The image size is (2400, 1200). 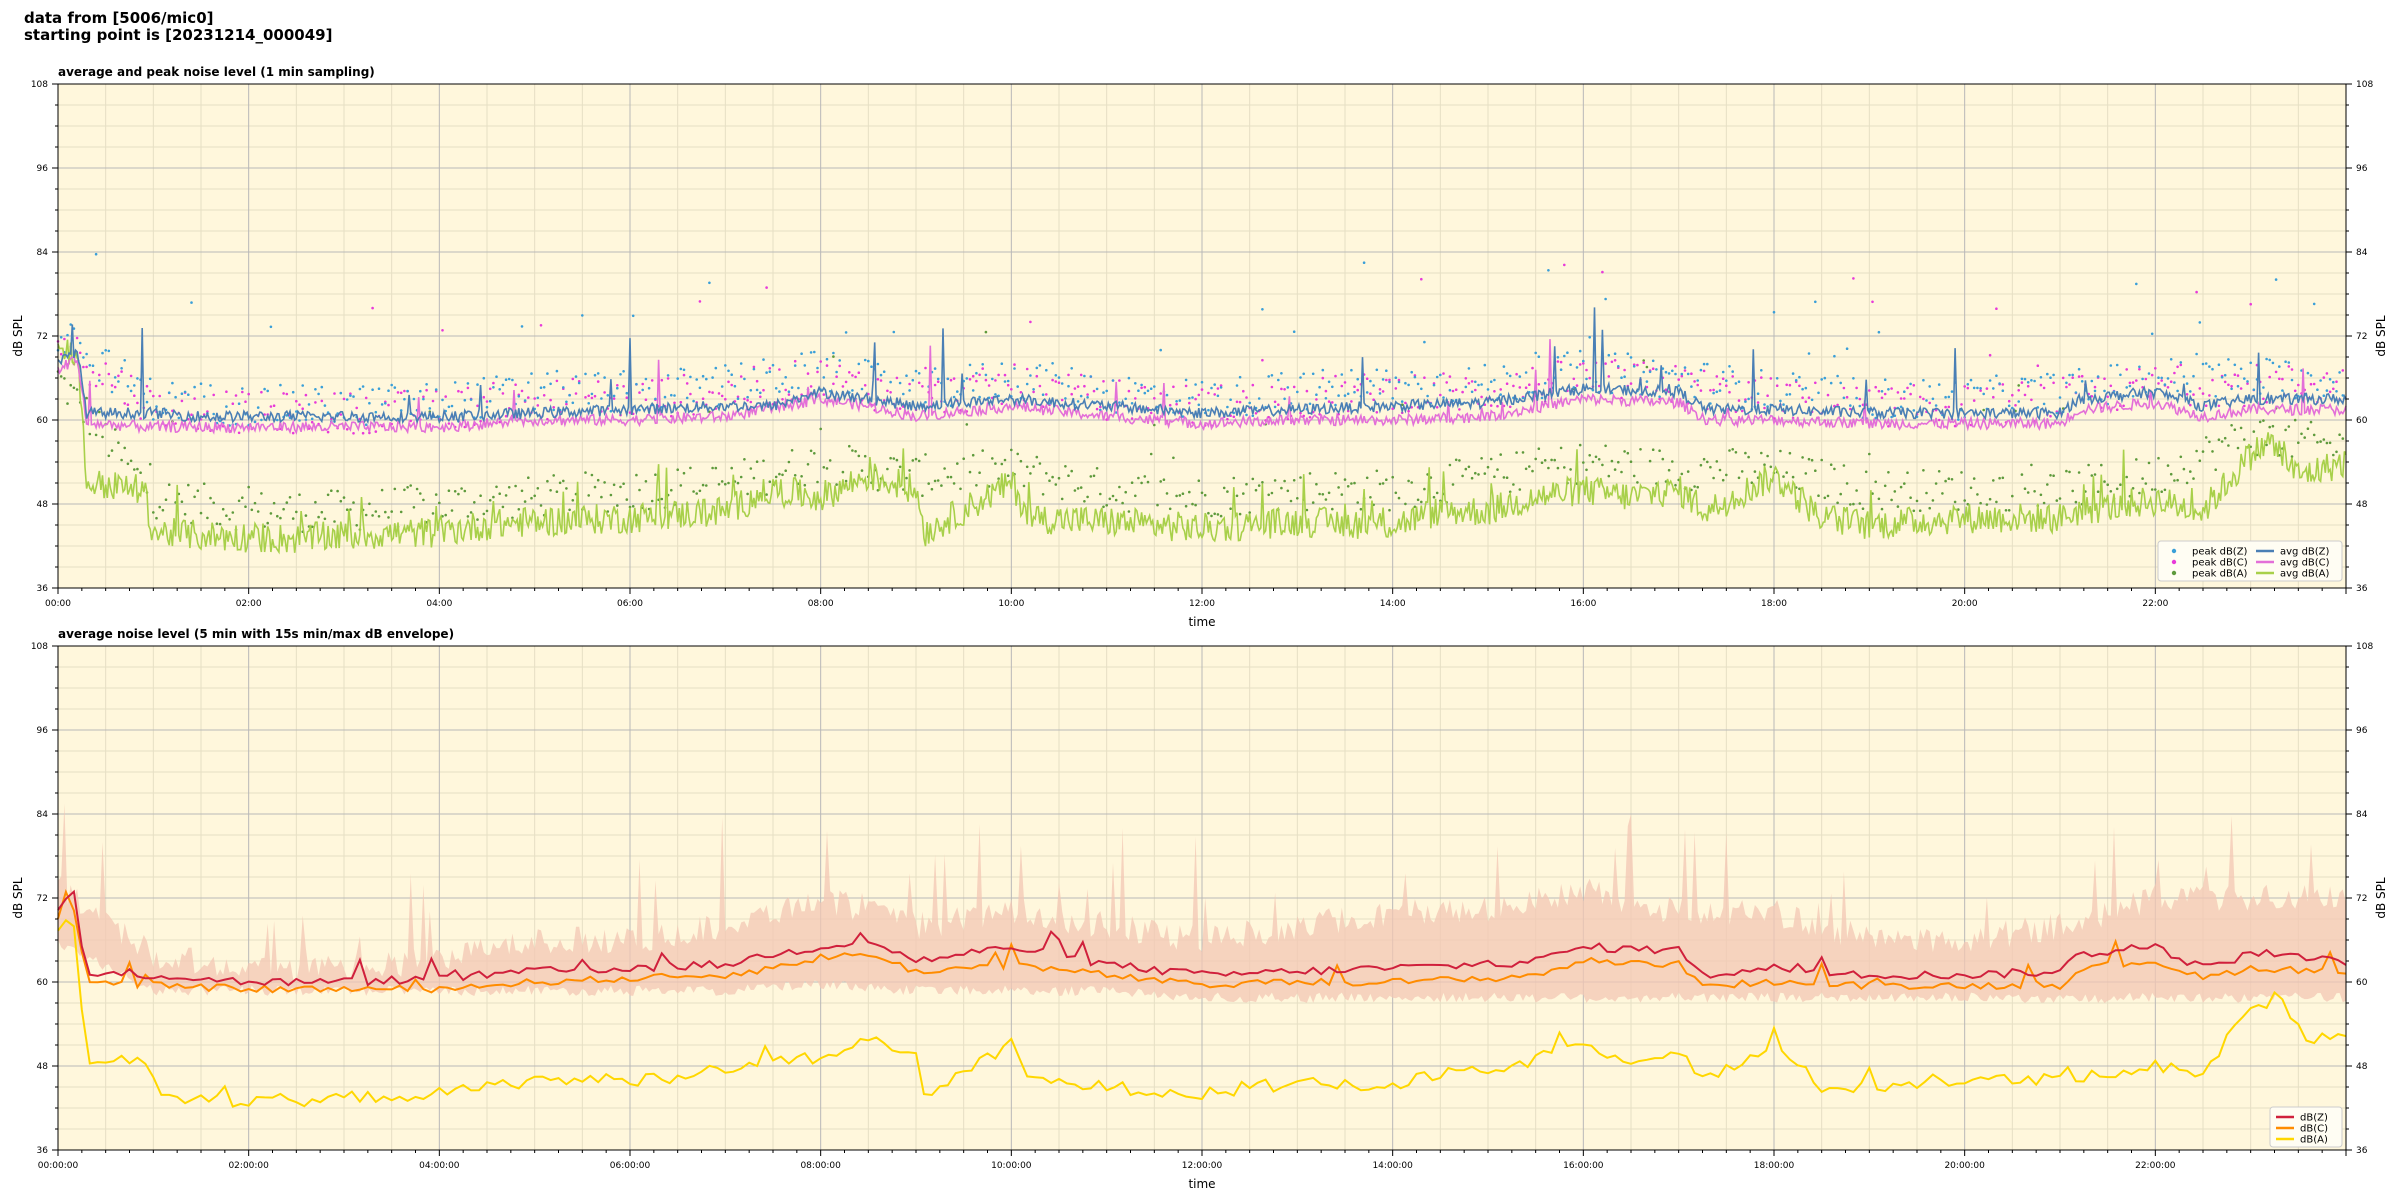 What do you see at coordinates (2362, 253) in the screenshot?
I see `y-tick-label-right: 84` at bounding box center [2362, 253].